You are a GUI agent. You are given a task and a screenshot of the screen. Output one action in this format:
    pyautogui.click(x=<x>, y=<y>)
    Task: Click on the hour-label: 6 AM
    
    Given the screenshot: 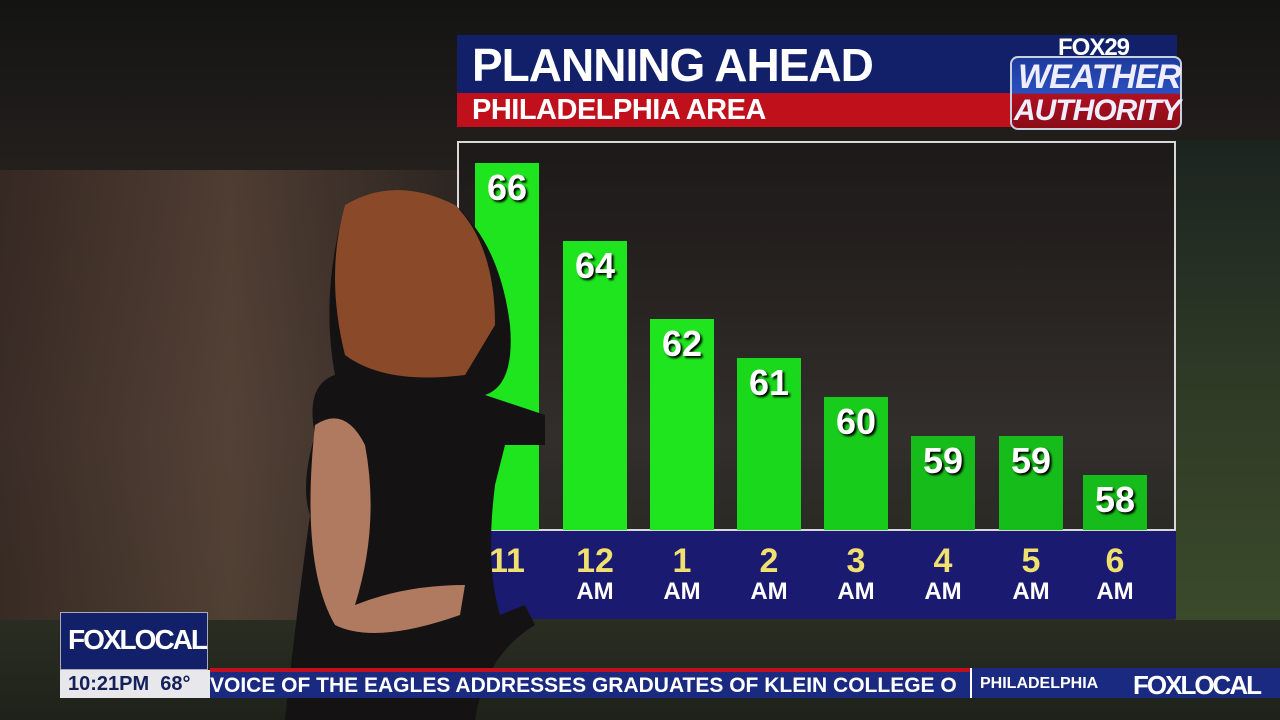 What is the action you would take?
    pyautogui.click(x=1115, y=574)
    